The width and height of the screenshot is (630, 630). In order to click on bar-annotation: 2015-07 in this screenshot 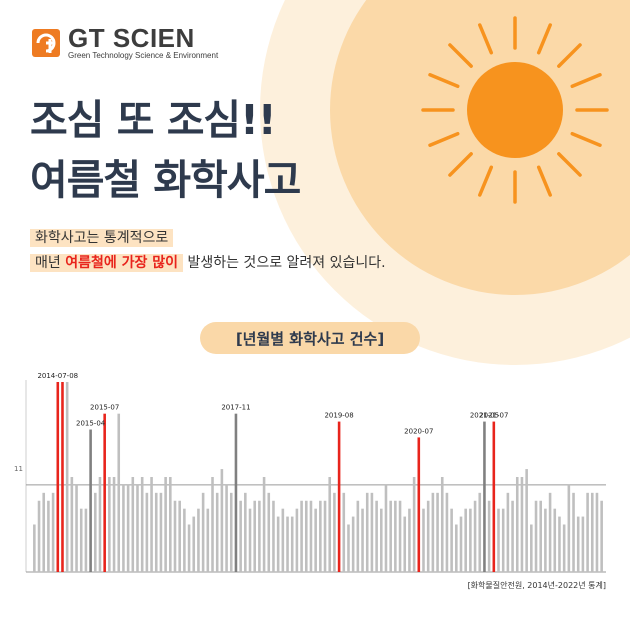, I will do `click(104, 408)`.